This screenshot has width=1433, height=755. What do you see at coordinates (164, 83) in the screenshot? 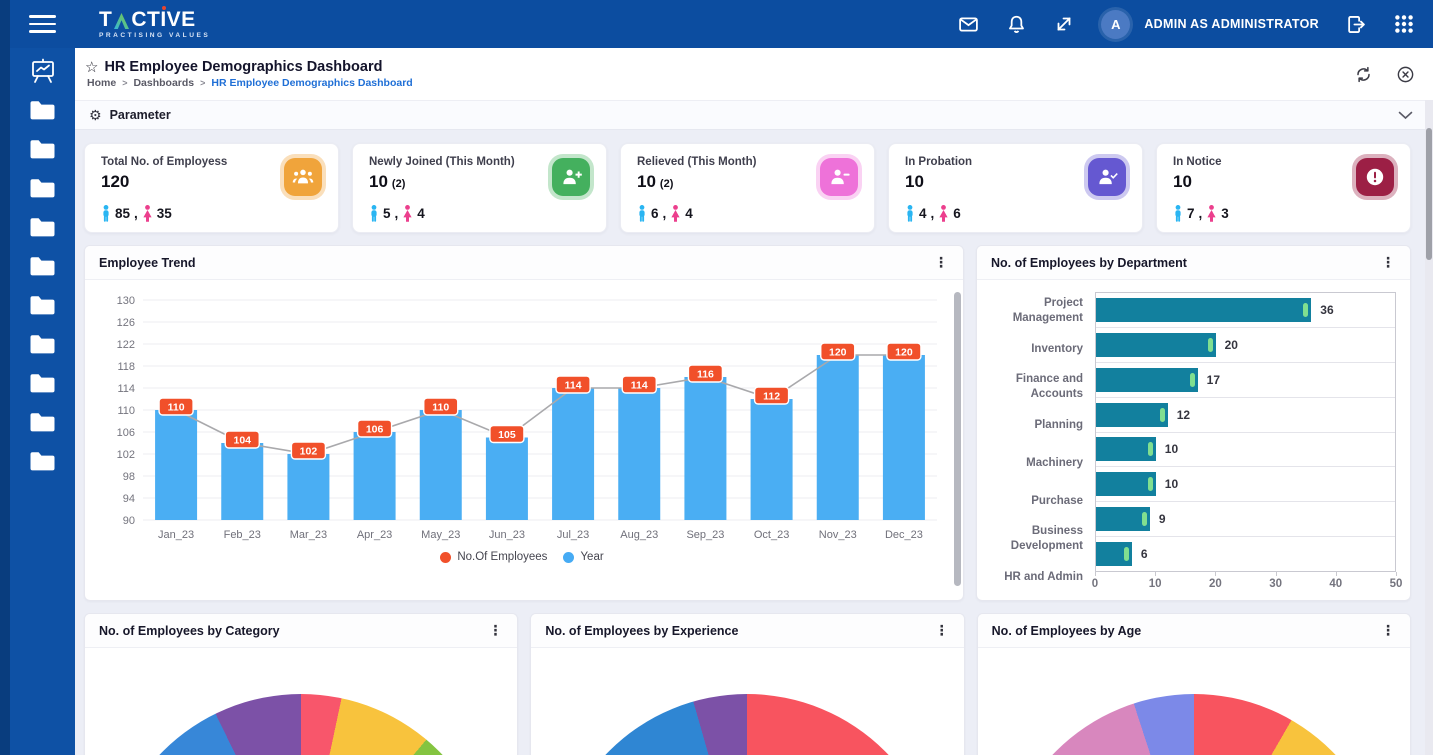
I see `breadcrumb-item: Dashboards` at bounding box center [164, 83].